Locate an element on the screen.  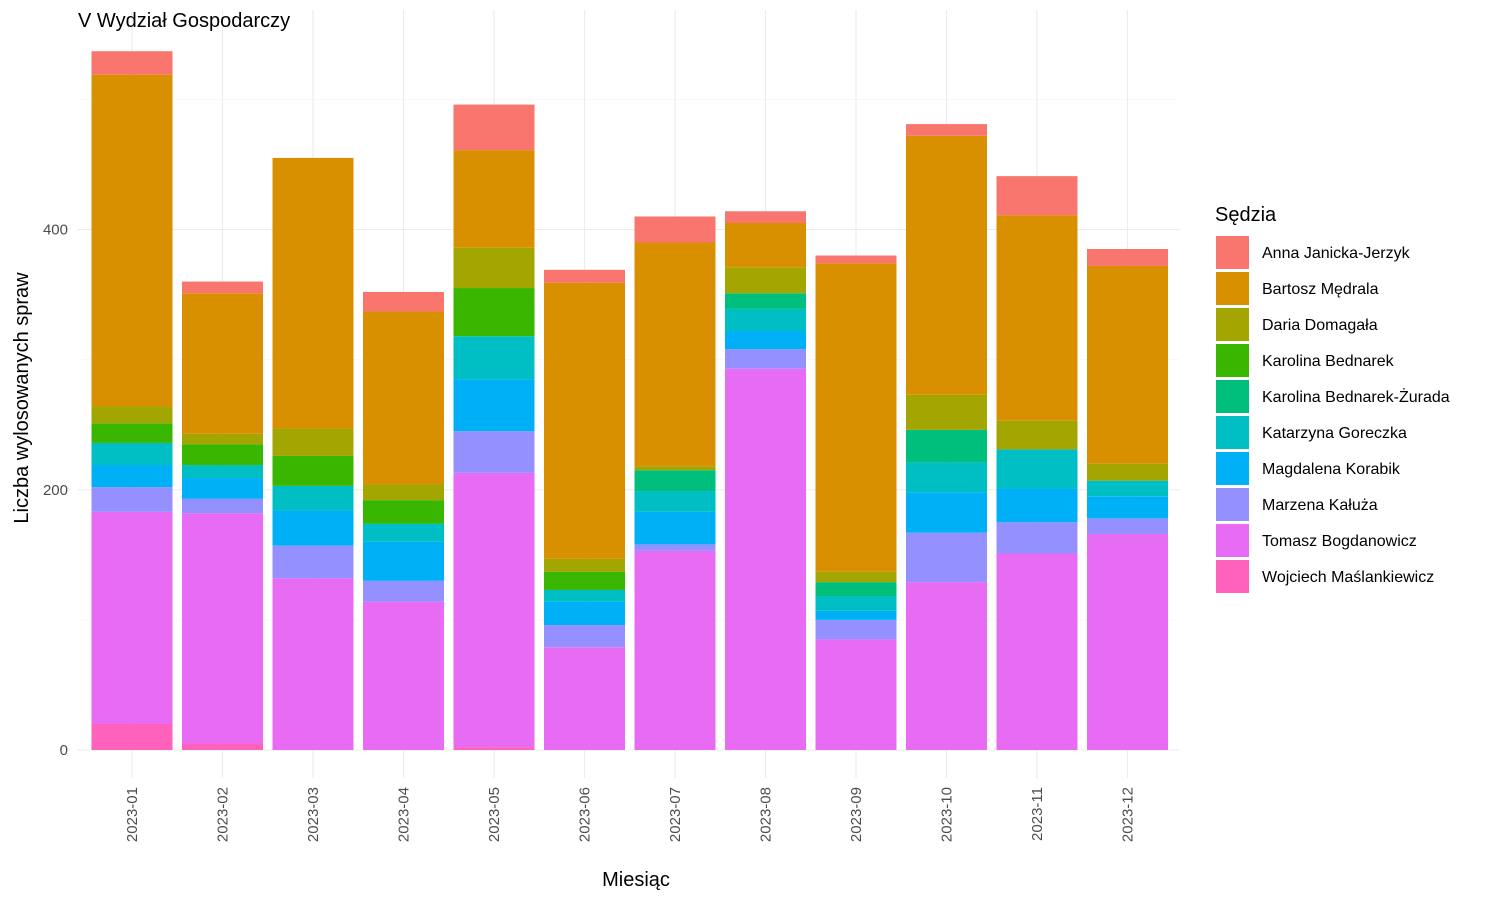
y-tick-label: 200 is located at coordinates (55, 490).